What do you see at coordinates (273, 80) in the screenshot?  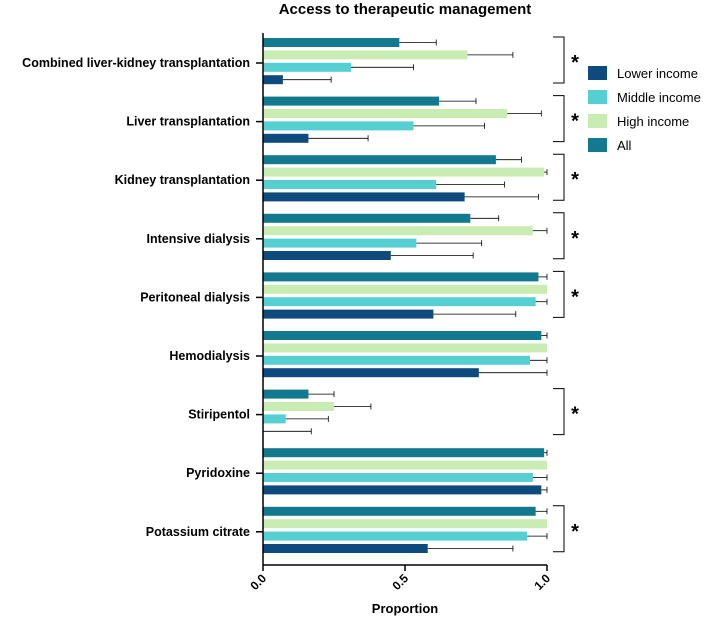 I see `bar-combined-liver-kidney-transplantation-lower-income` at bounding box center [273, 80].